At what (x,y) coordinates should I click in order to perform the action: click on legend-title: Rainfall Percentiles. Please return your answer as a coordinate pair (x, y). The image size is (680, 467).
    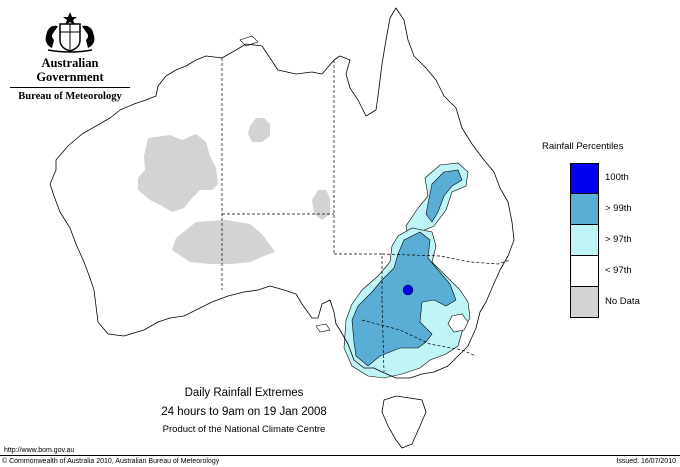
    Looking at the image, I should click on (583, 146).